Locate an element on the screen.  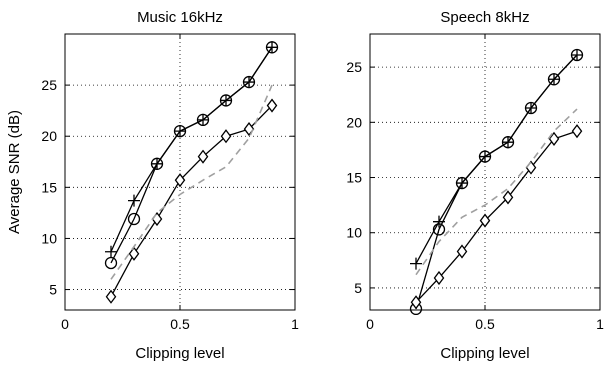
panel-music-title: Music 16kHz is located at coordinates (180, 17).